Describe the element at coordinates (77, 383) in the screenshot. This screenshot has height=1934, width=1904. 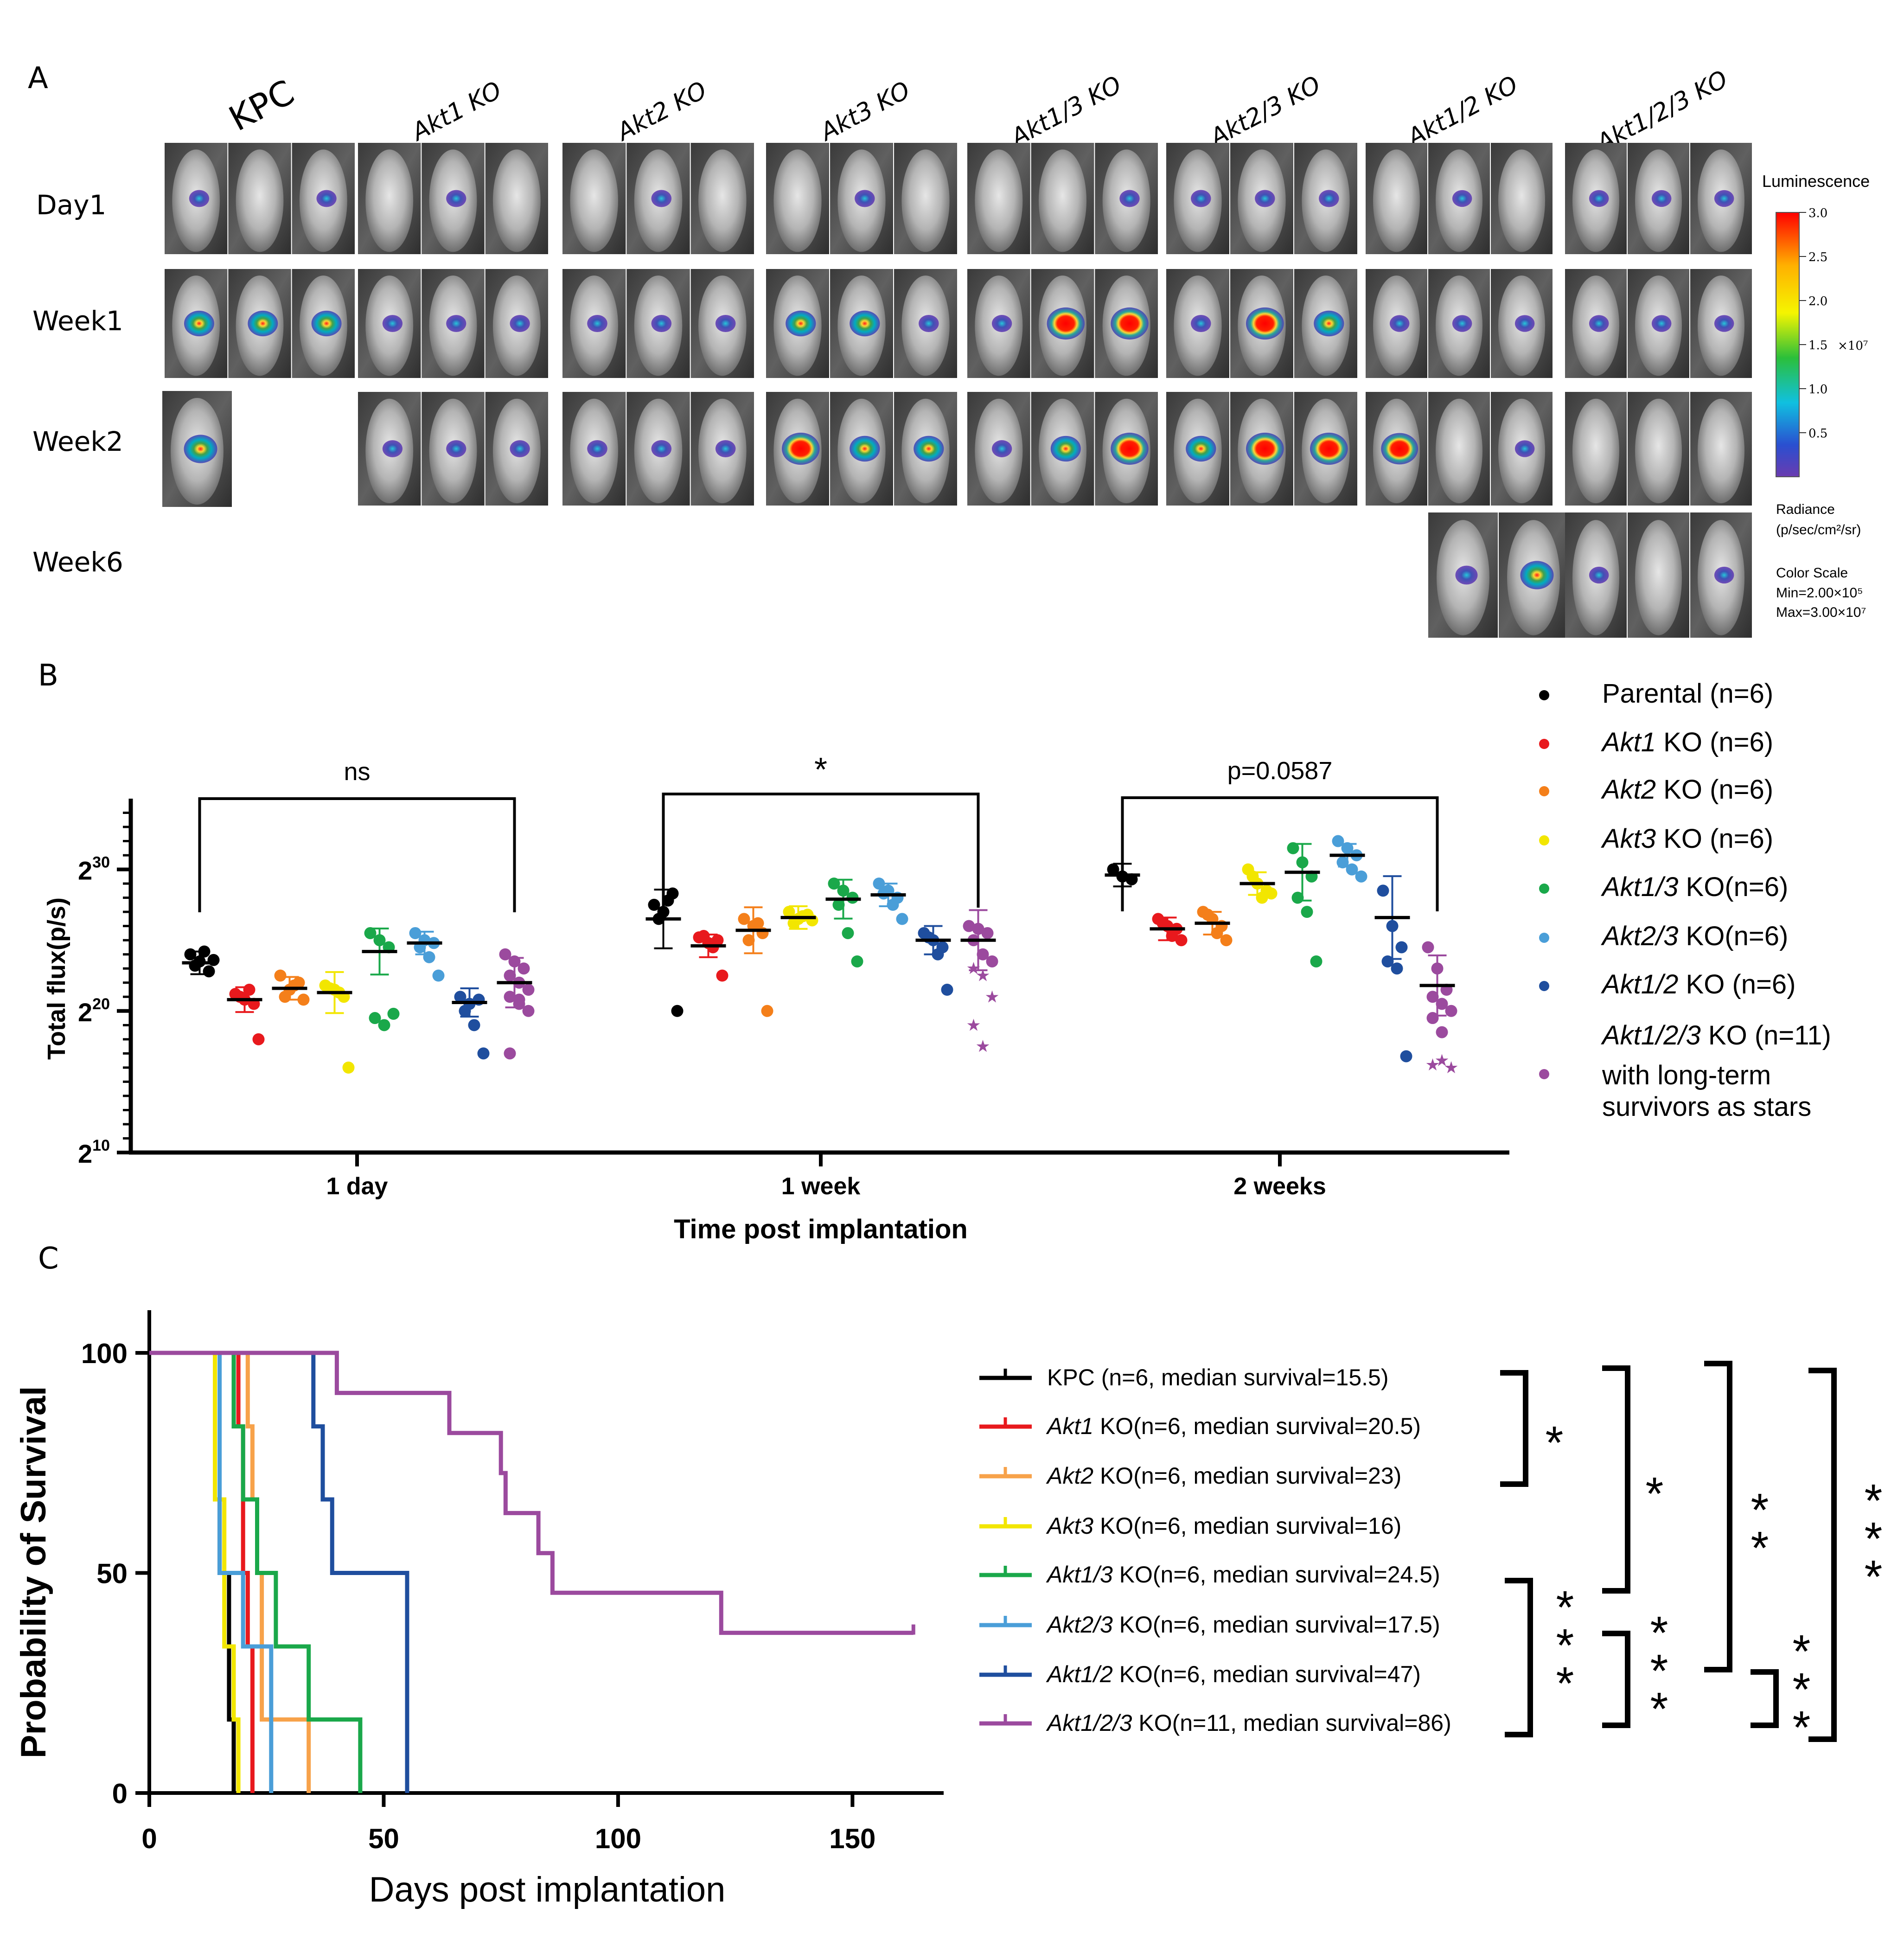
I see `row-labels: Day1 Week1 Week2 Week6` at that location.